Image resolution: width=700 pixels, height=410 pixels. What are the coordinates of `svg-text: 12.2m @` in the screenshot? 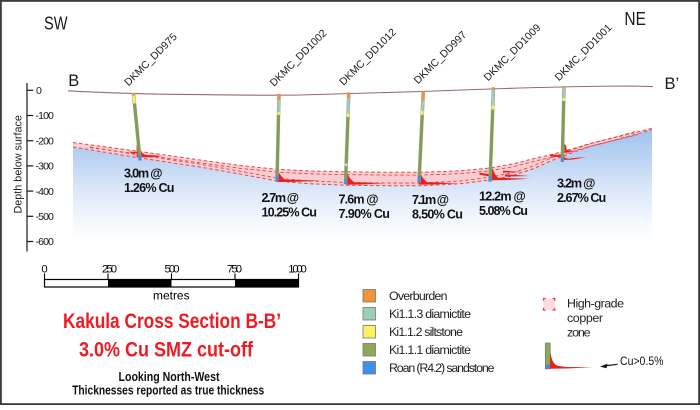 It's located at (502, 197).